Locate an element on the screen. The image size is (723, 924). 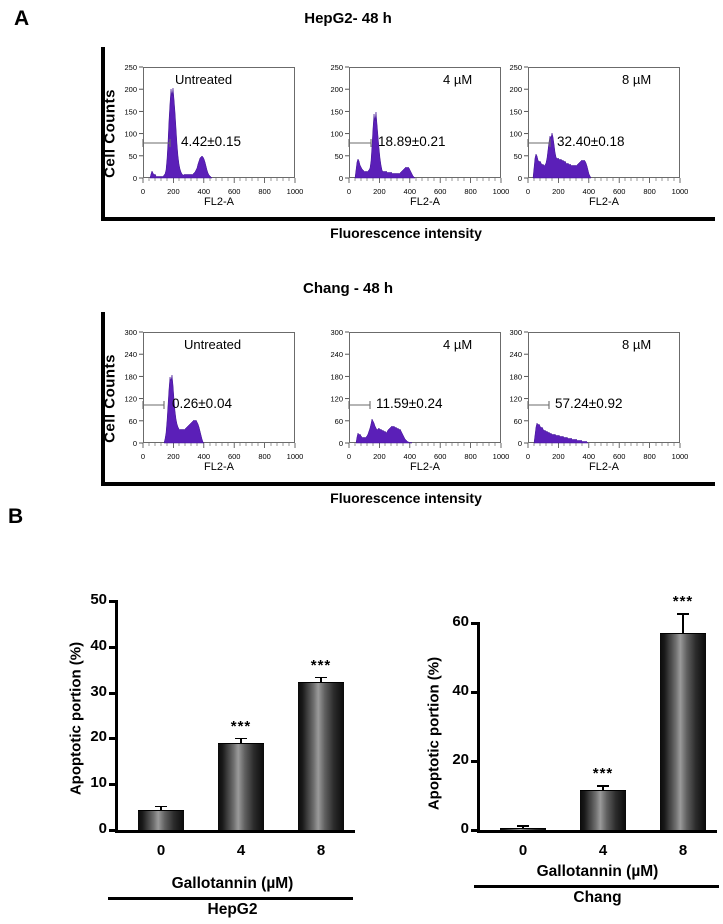
apoptotic-percent-label: 57.24±0.92 is located at coordinates (589, 403).